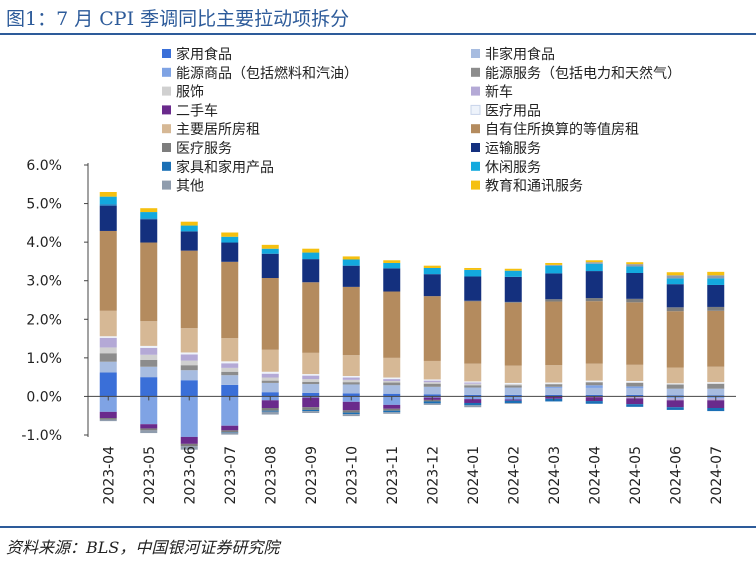  What do you see at coordinates (636, 475) in the screenshot?
I see `x-tick-label: 2024-05` at bounding box center [636, 475].